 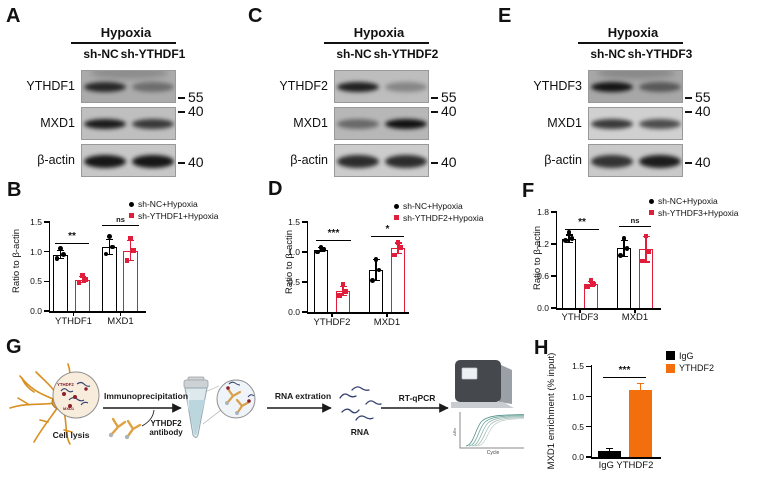 I want to click on amplification-plot-icon: Cycle ΔRn, so click(x=488, y=434).